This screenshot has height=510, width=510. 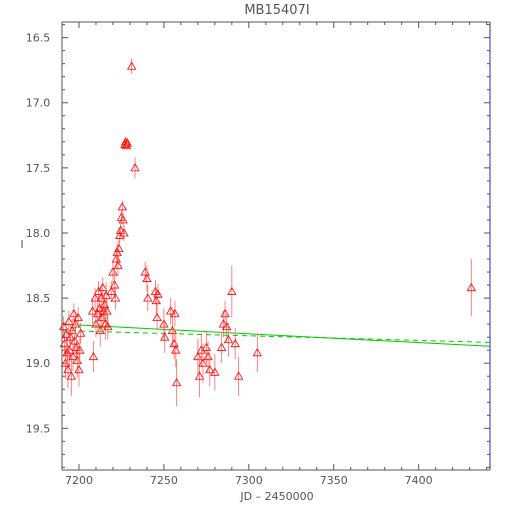 What do you see at coordinates (38, 298) in the screenshot?
I see `y-tick-label: 18.5` at bounding box center [38, 298].